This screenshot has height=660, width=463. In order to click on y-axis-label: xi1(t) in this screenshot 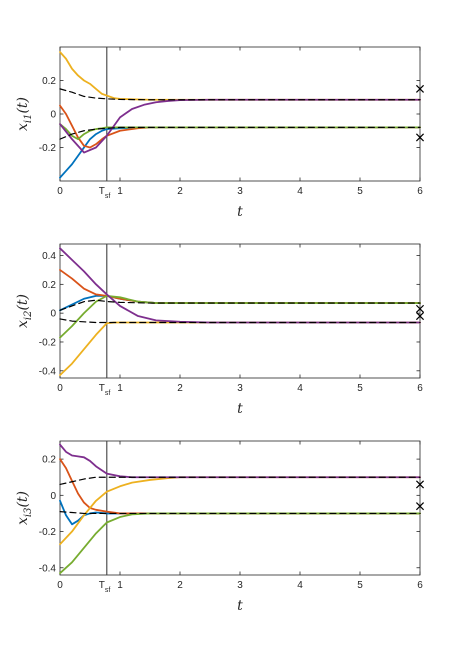, I will do `click(24, 114)`.